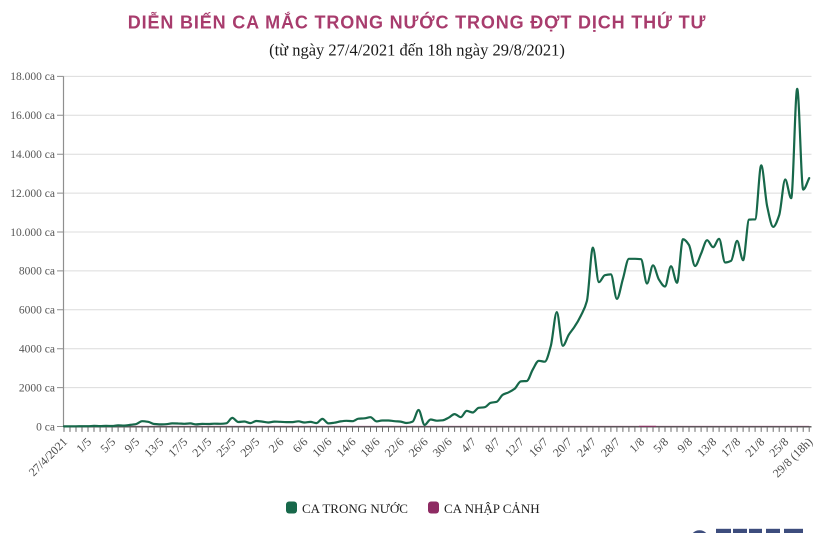  I want to click on svg-text: 6000 ca, so click(37, 311).